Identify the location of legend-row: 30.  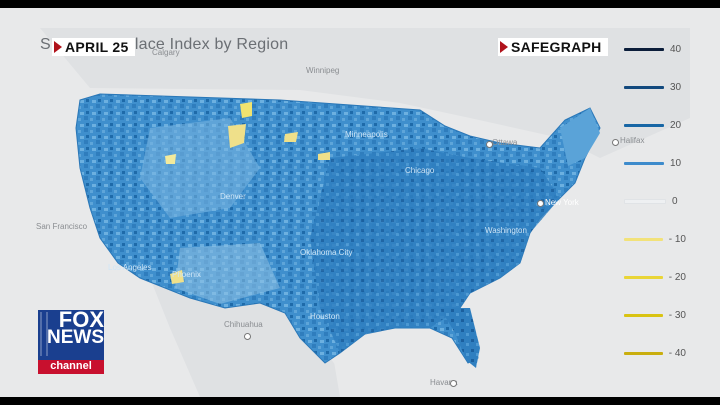
(655, 87).